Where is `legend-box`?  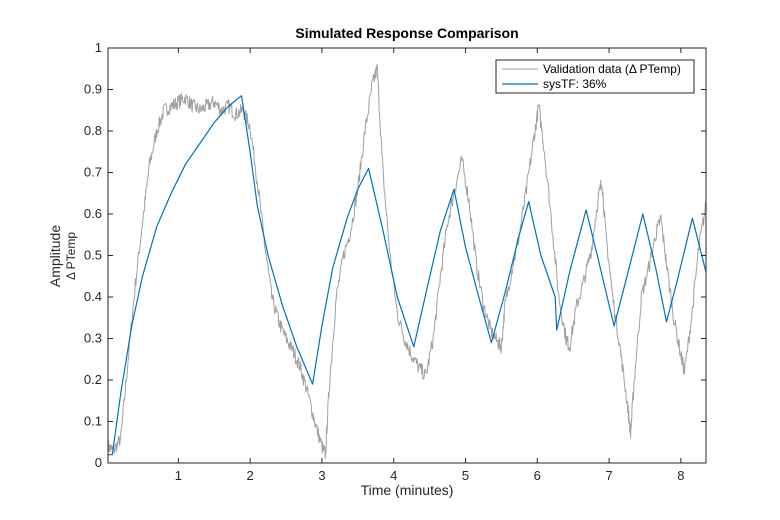 legend-box is located at coordinates (595, 76).